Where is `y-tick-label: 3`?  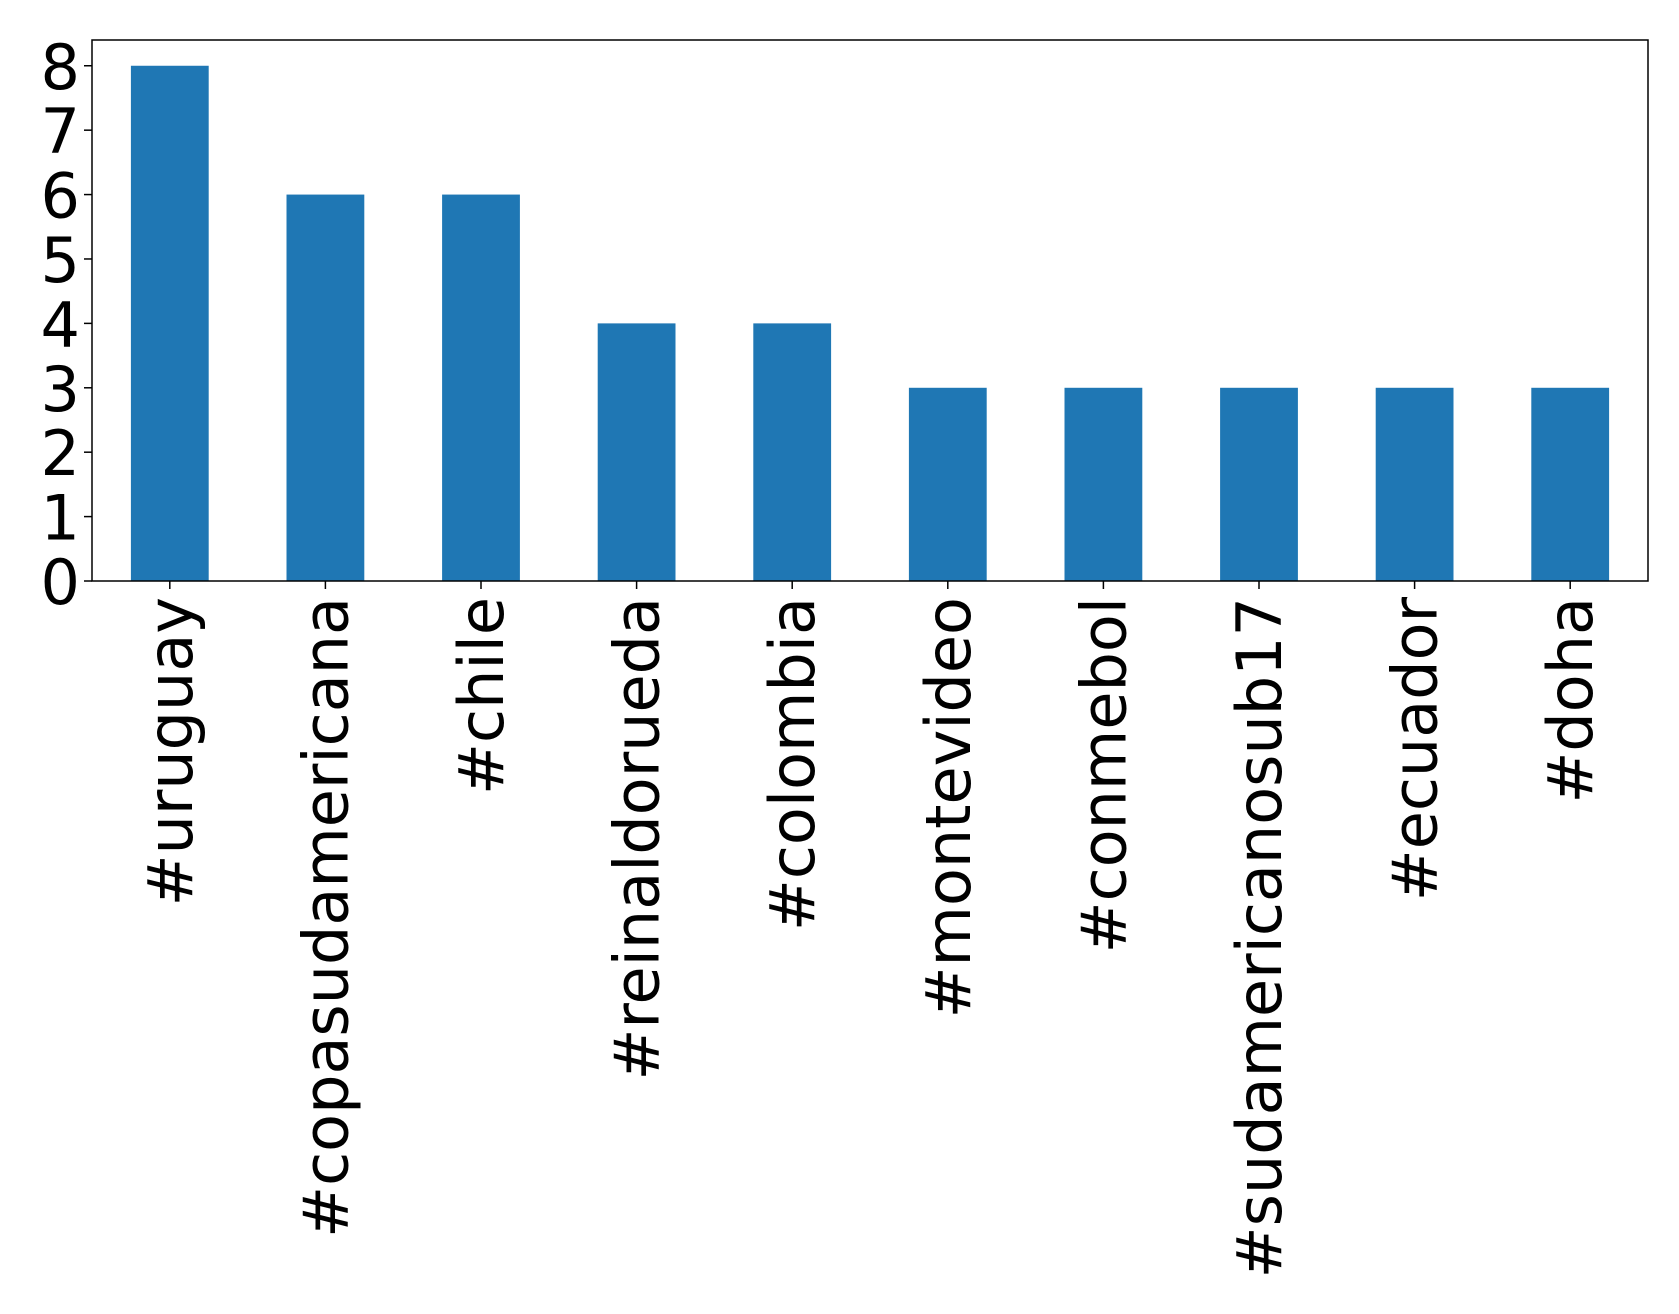
y-tick-label: 3 is located at coordinates (60, 389).